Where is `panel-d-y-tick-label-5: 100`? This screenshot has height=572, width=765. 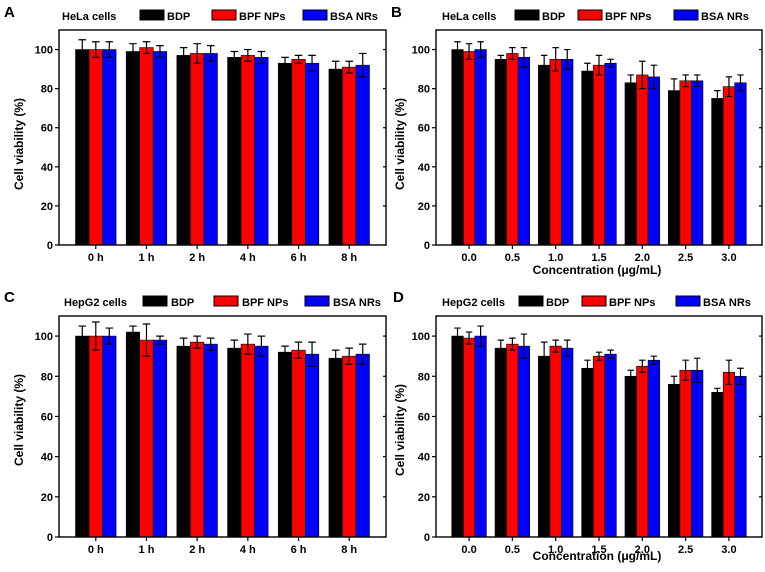 panel-d-y-tick-label-5: 100 is located at coordinates (421, 337).